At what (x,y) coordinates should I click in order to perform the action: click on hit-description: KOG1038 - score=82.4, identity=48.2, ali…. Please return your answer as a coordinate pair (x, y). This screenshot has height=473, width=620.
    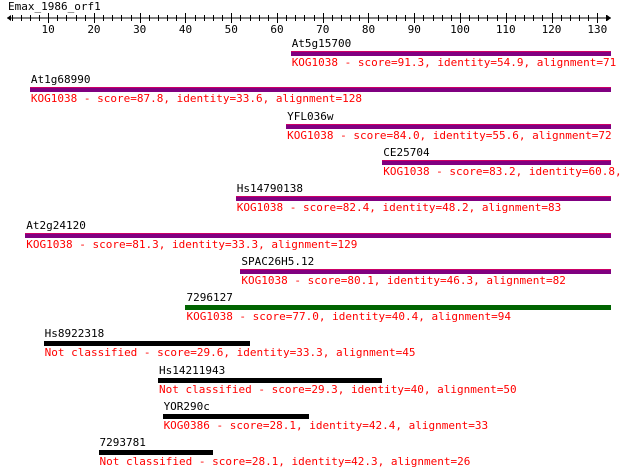
    Looking at the image, I should click on (399, 208).